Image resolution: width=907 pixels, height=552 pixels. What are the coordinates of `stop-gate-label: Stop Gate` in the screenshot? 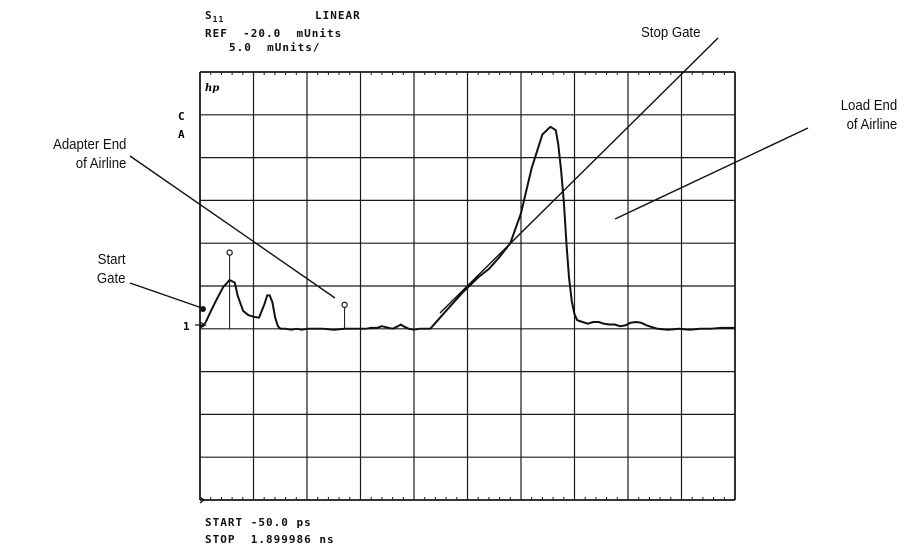 It's located at (671, 32).